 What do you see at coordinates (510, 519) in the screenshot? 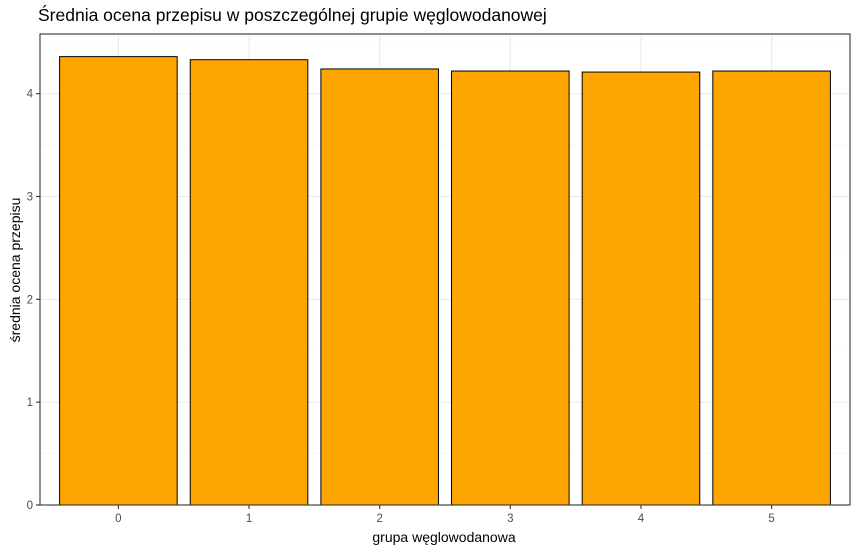
I see `x-tick-label: 3` at bounding box center [510, 519].